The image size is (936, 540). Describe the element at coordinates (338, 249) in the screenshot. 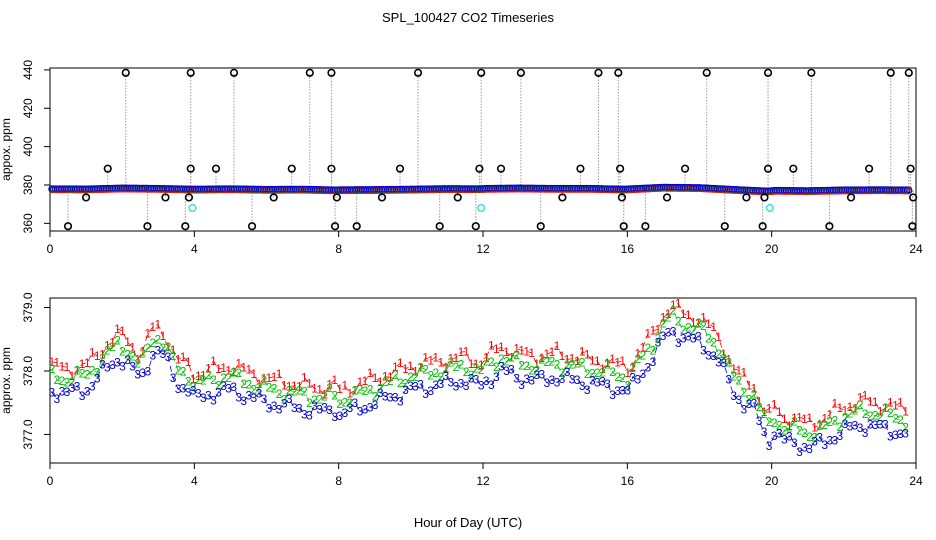

I see `top-x-tick-label: 8` at that location.